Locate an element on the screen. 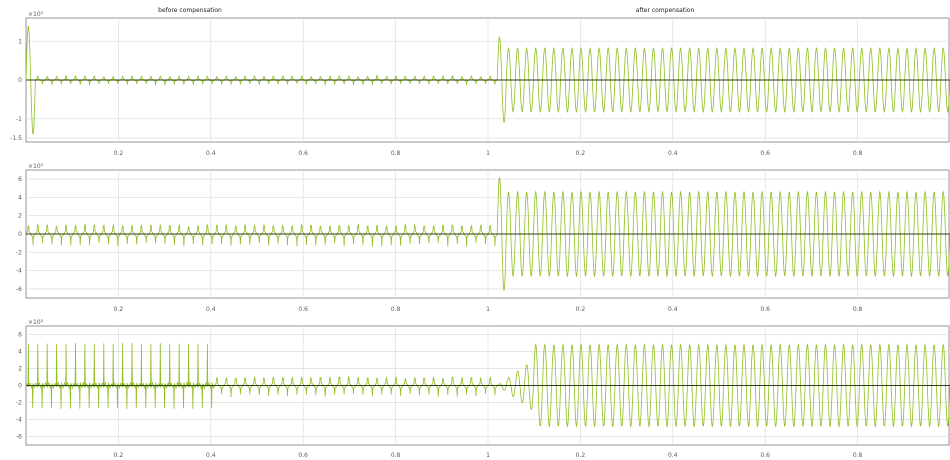 The width and height of the screenshot is (950, 460). y-tick-label: -1.5 is located at coordinates (16, 138).